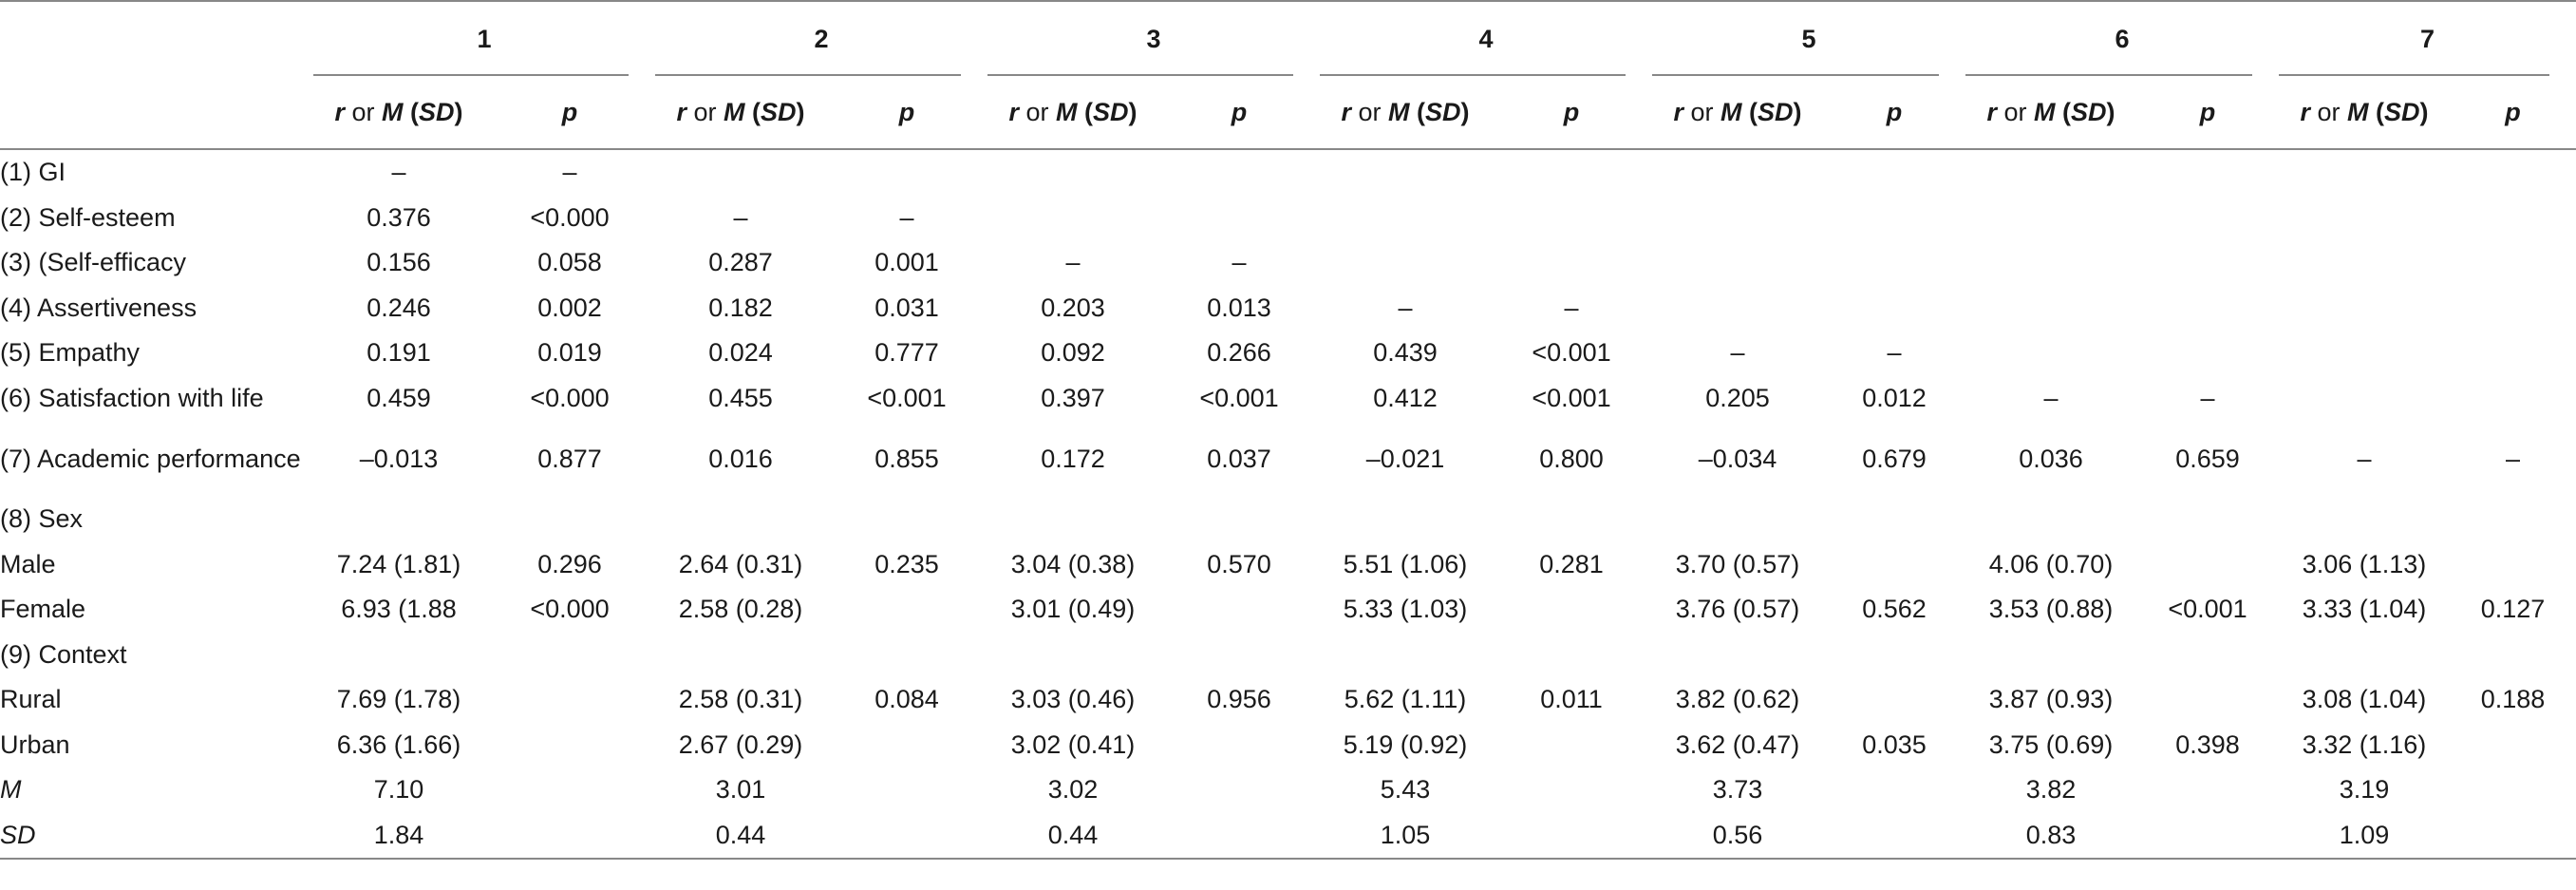  I want to click on group-header-1: 1, so click(484, 39).